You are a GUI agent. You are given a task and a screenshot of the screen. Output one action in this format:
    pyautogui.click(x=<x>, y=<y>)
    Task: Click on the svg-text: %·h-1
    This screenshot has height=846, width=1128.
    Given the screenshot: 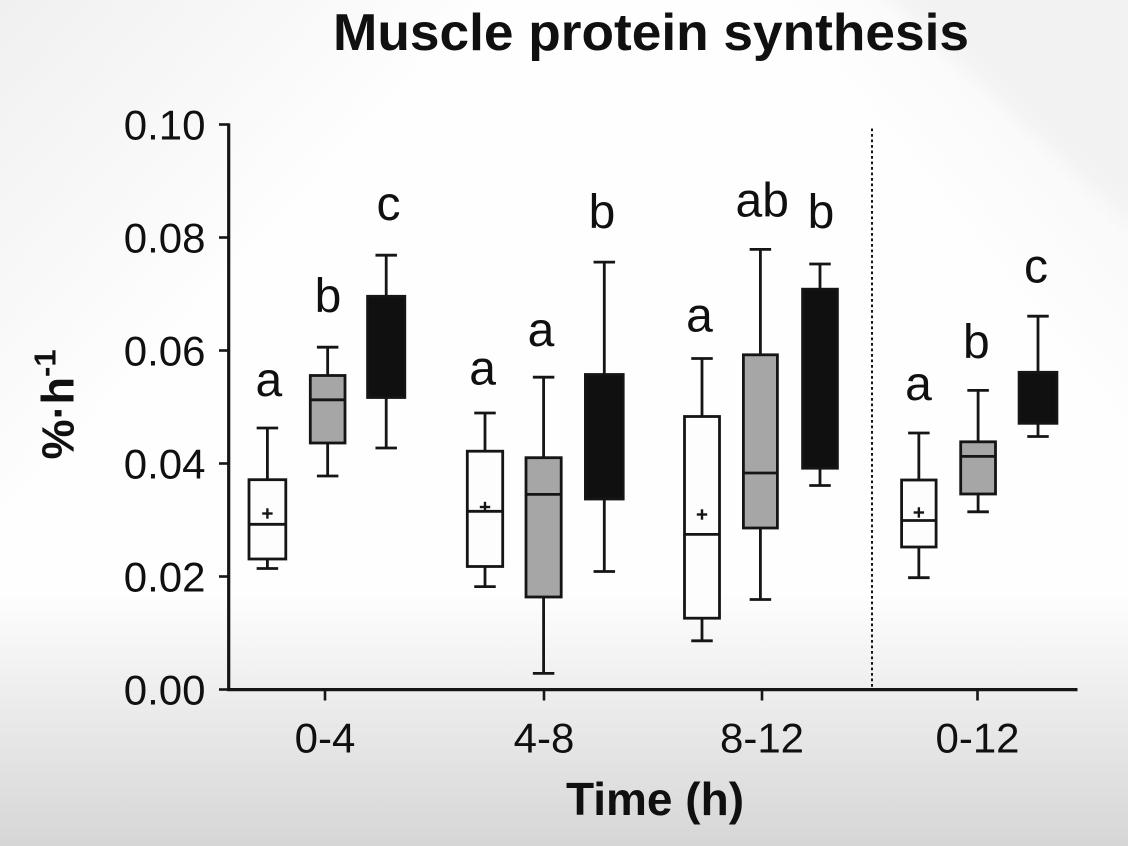 What is the action you would take?
    pyautogui.click(x=56, y=404)
    